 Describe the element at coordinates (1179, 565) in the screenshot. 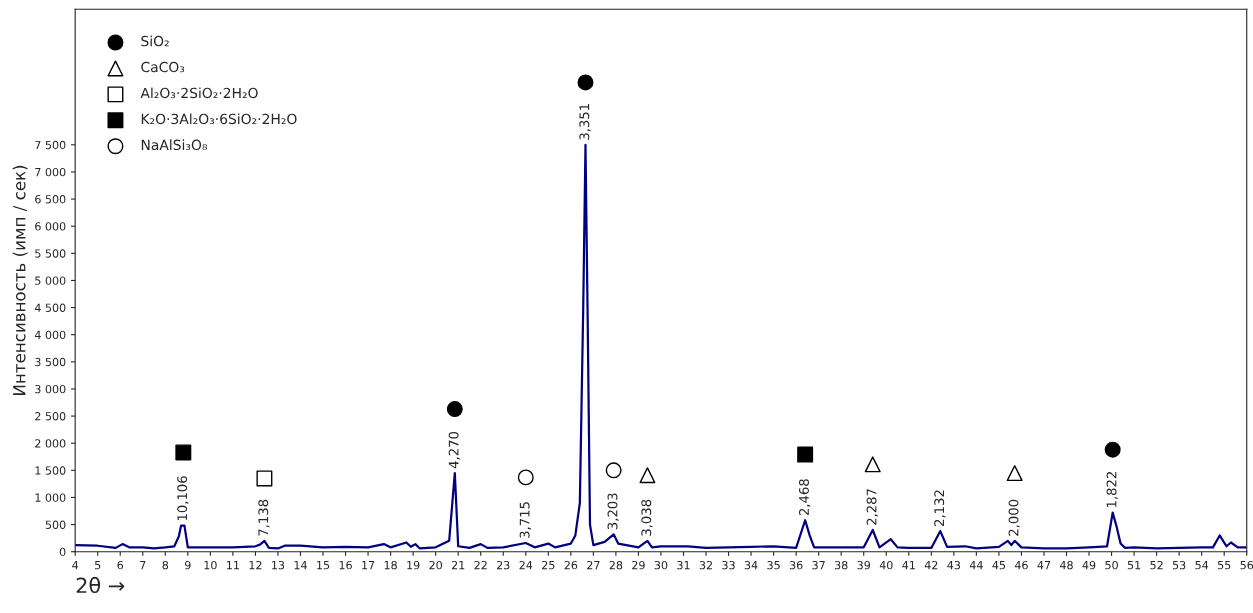

I see `x-tick-label: 53` at that location.